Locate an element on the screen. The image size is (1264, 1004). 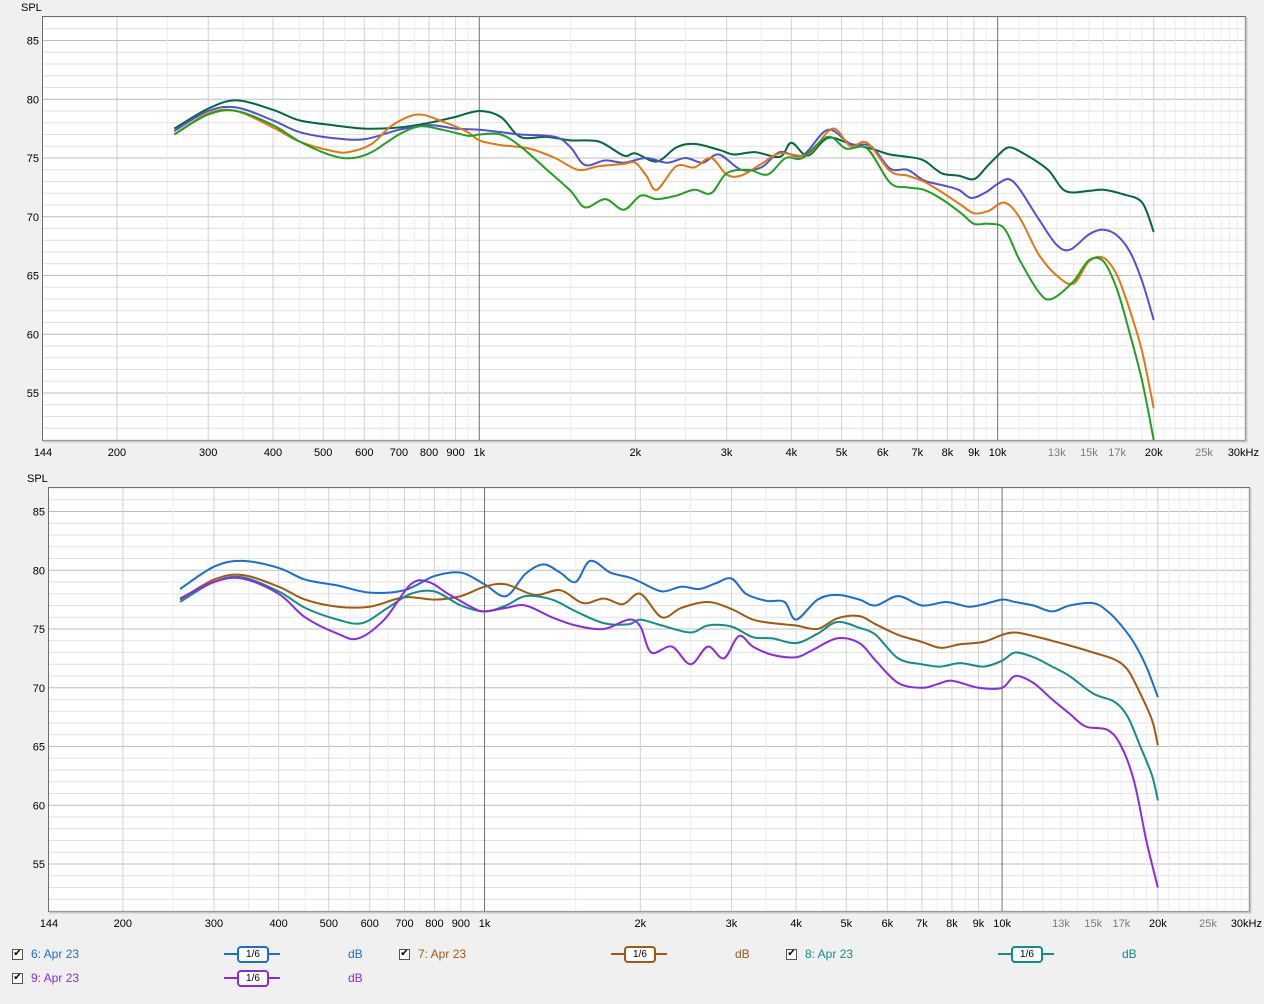
legend-label-9: 9: Apr 23 is located at coordinates (55, 978).